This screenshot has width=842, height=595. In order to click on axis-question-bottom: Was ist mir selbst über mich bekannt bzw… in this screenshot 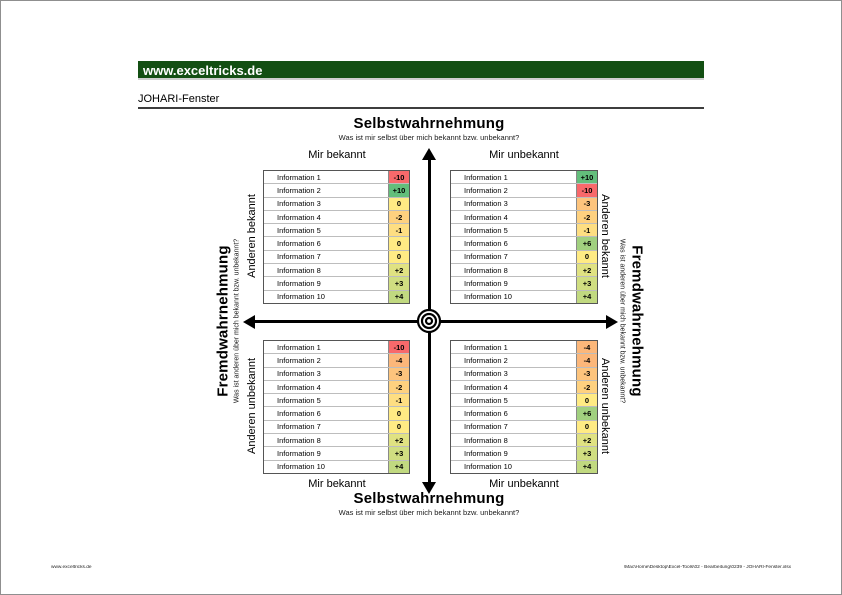, I will do `click(429, 512)`.